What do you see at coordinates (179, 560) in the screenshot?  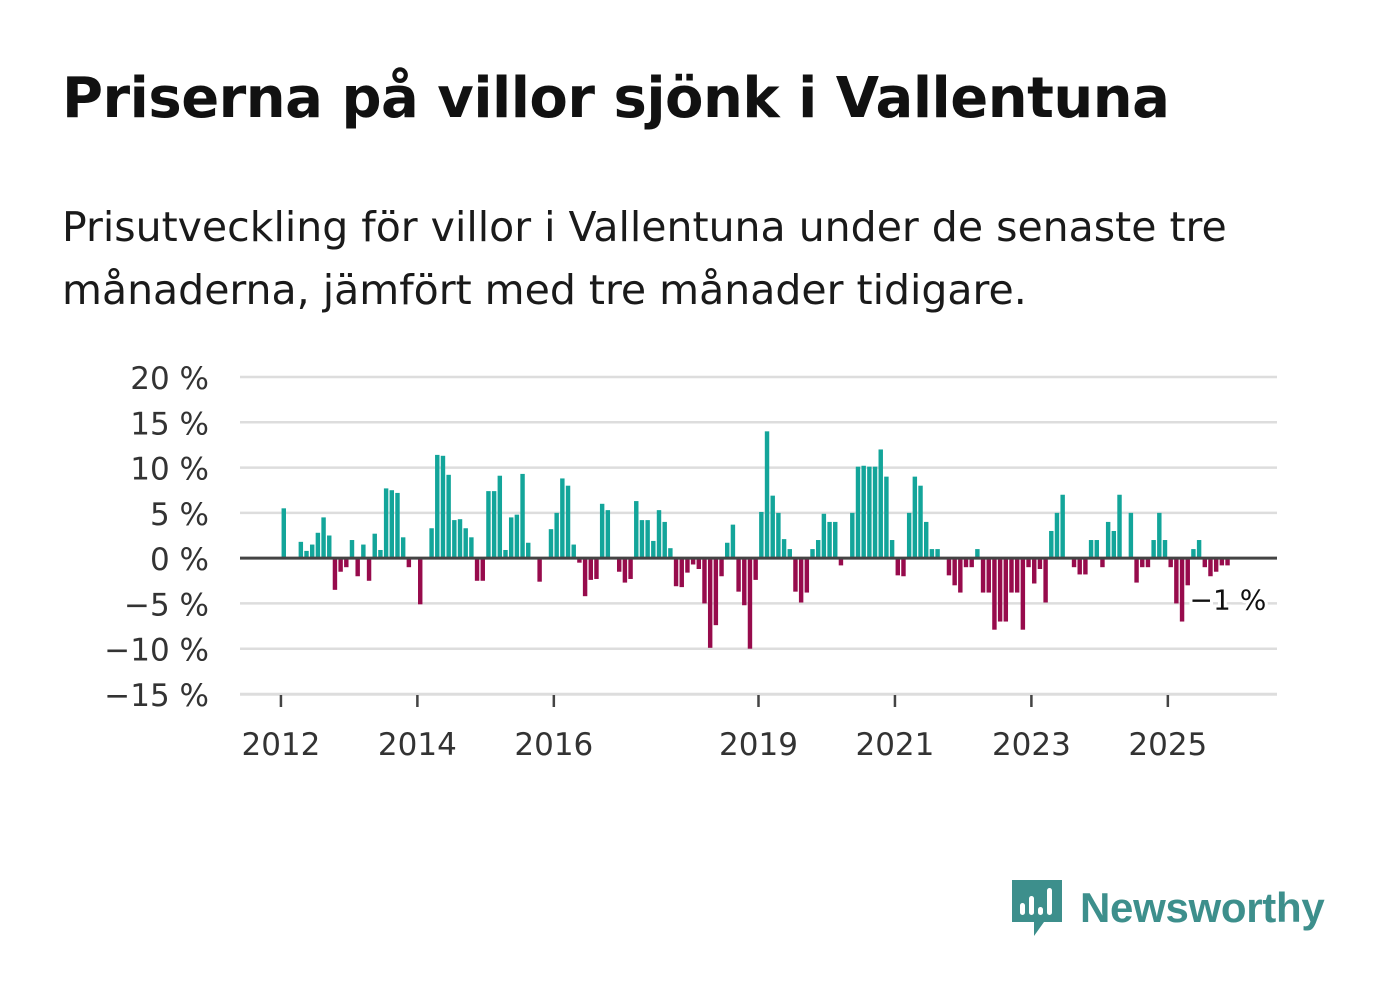 I see `y-tick-label: 0 %` at bounding box center [179, 560].